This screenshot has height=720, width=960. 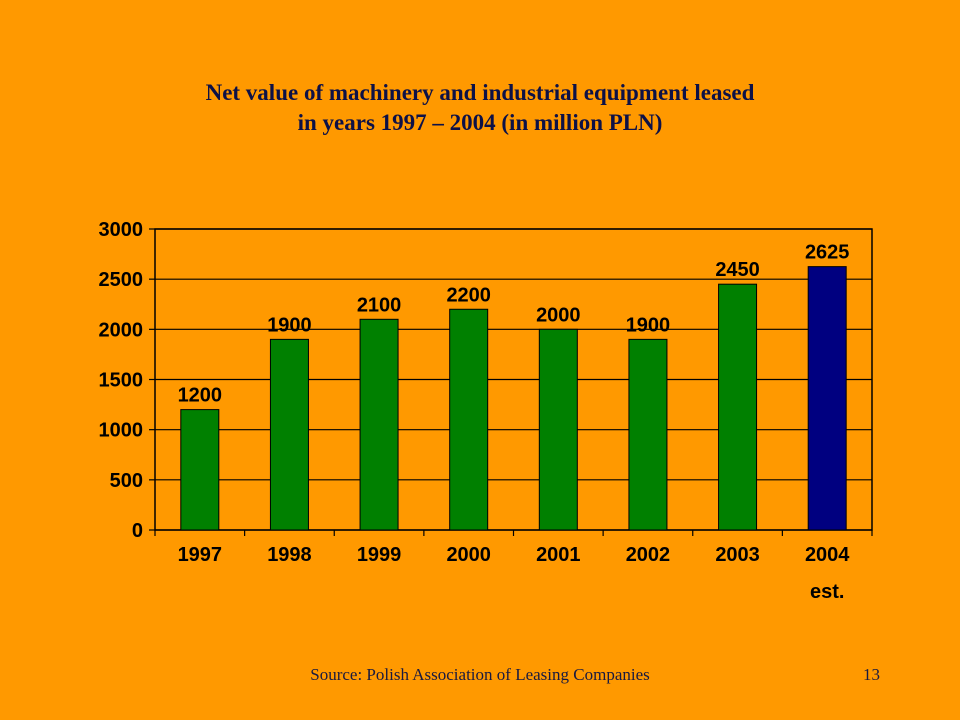 What do you see at coordinates (513, 566) in the screenshot?
I see `x-axis-ticks: 1997 1998 1999 2000 2001 2002 2003 2004 est.` at bounding box center [513, 566].